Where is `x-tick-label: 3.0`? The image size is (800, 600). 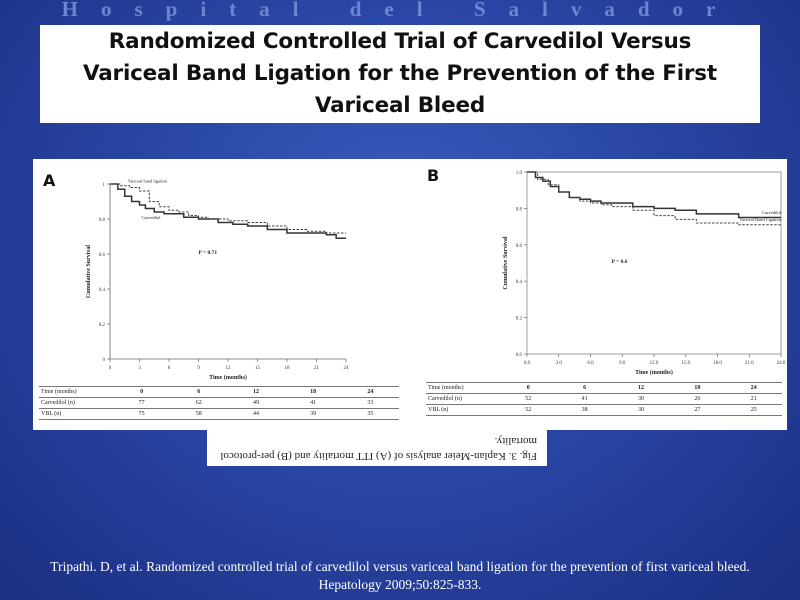
x-tick-label: 3.0 is located at coordinates (559, 363).